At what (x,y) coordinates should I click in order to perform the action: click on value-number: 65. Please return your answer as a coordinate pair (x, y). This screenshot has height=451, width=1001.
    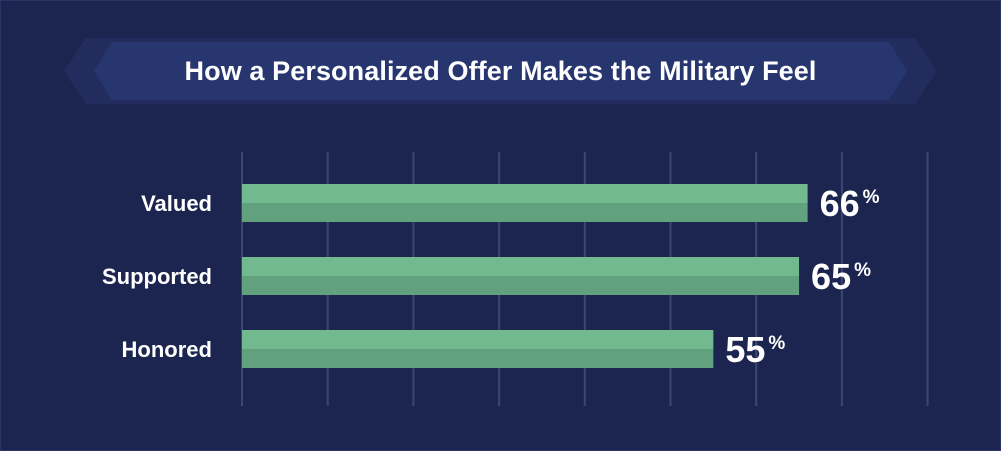
    Looking at the image, I should click on (831, 276).